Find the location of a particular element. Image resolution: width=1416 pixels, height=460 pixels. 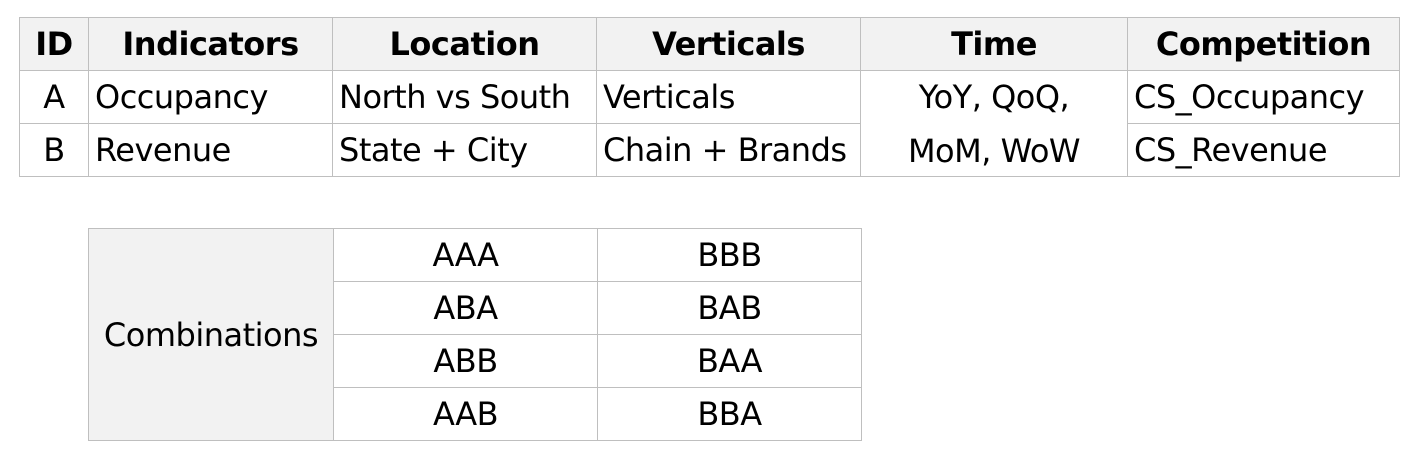

combo-cell: BAB is located at coordinates (729, 308).